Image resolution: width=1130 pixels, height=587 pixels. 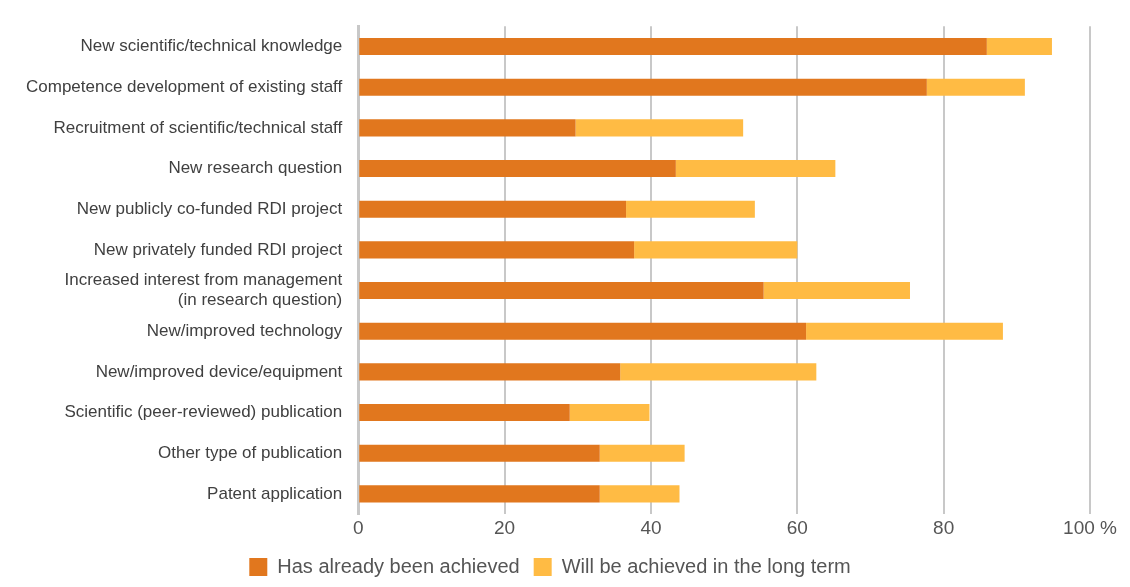 I want to click on legend-label: Will be achieved in the long term, so click(x=706, y=565).